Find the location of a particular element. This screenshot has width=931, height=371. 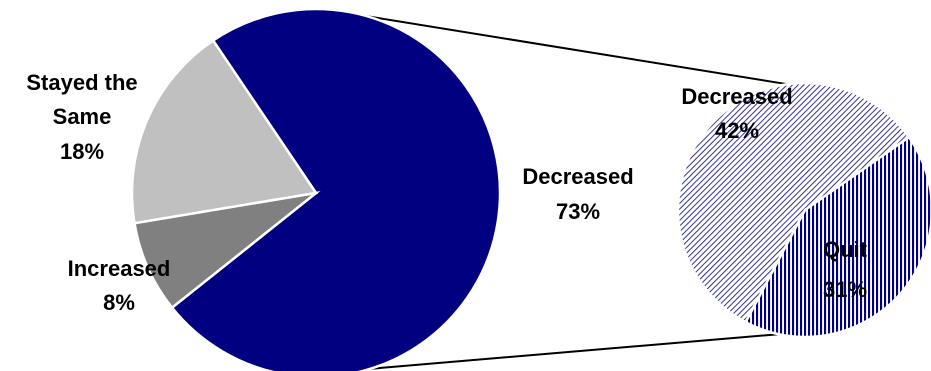

label-stayed-value: 18% is located at coordinates (82, 151).